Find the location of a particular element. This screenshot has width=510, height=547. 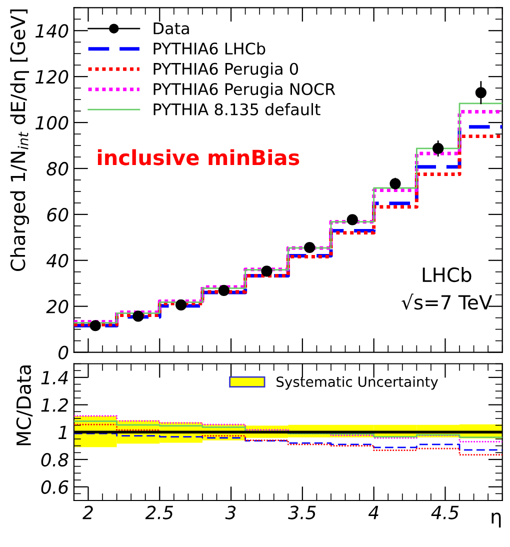

legend-label: Systematic Uncertainty is located at coordinates (357, 383).